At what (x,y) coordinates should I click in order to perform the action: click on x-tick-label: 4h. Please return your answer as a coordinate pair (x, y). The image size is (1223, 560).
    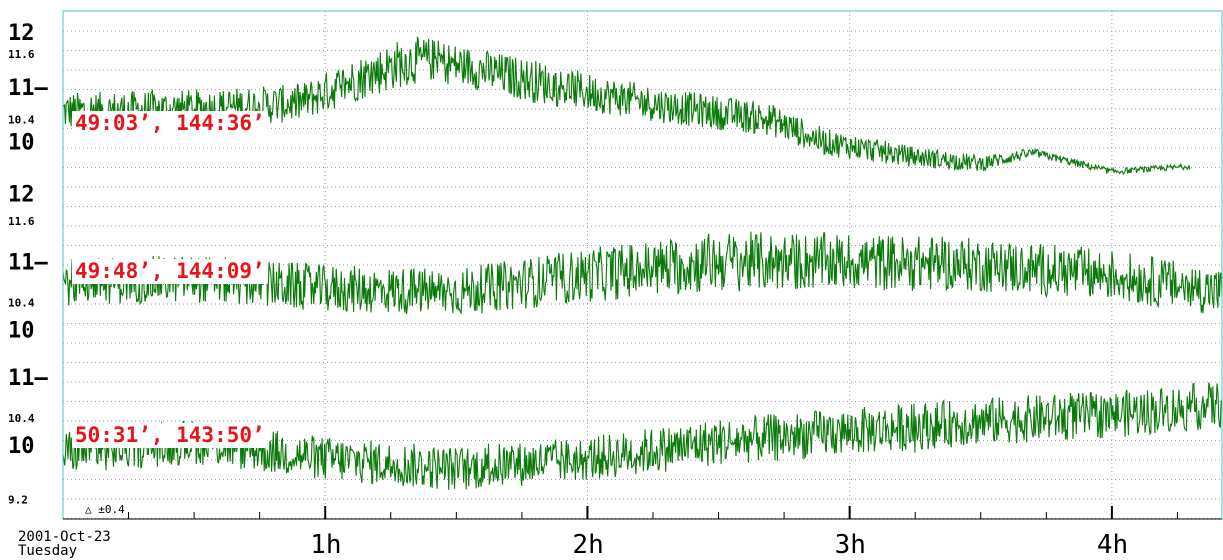
    Looking at the image, I should click on (1112, 545).